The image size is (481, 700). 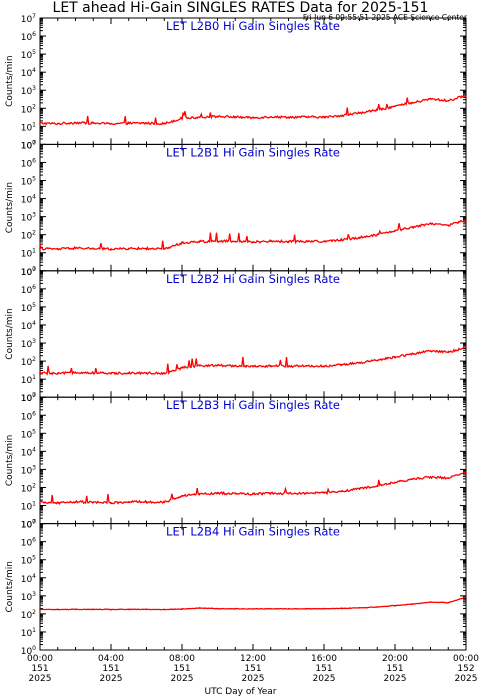 I want to click on x-tick-day: 152, so click(x=465, y=669).